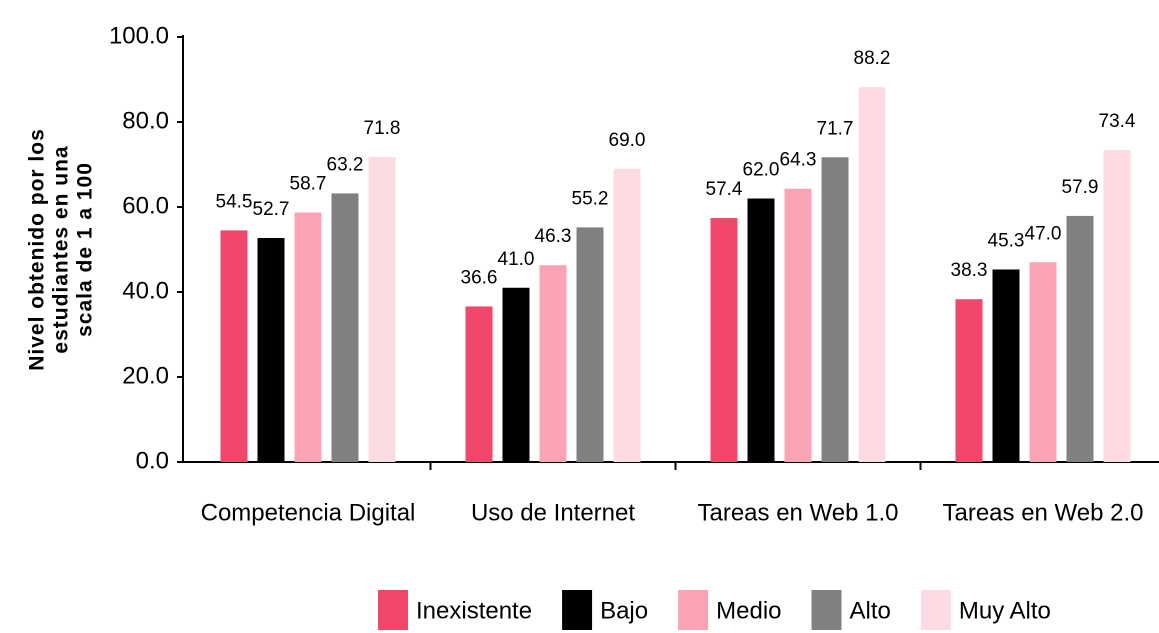  Describe the element at coordinates (474, 610) in the screenshot. I see `legend-label: Inexistente` at that location.